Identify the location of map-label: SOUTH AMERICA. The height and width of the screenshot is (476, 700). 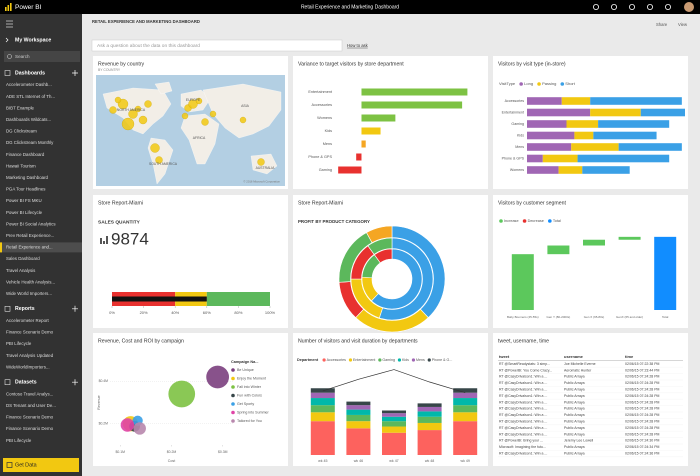
(163, 164).